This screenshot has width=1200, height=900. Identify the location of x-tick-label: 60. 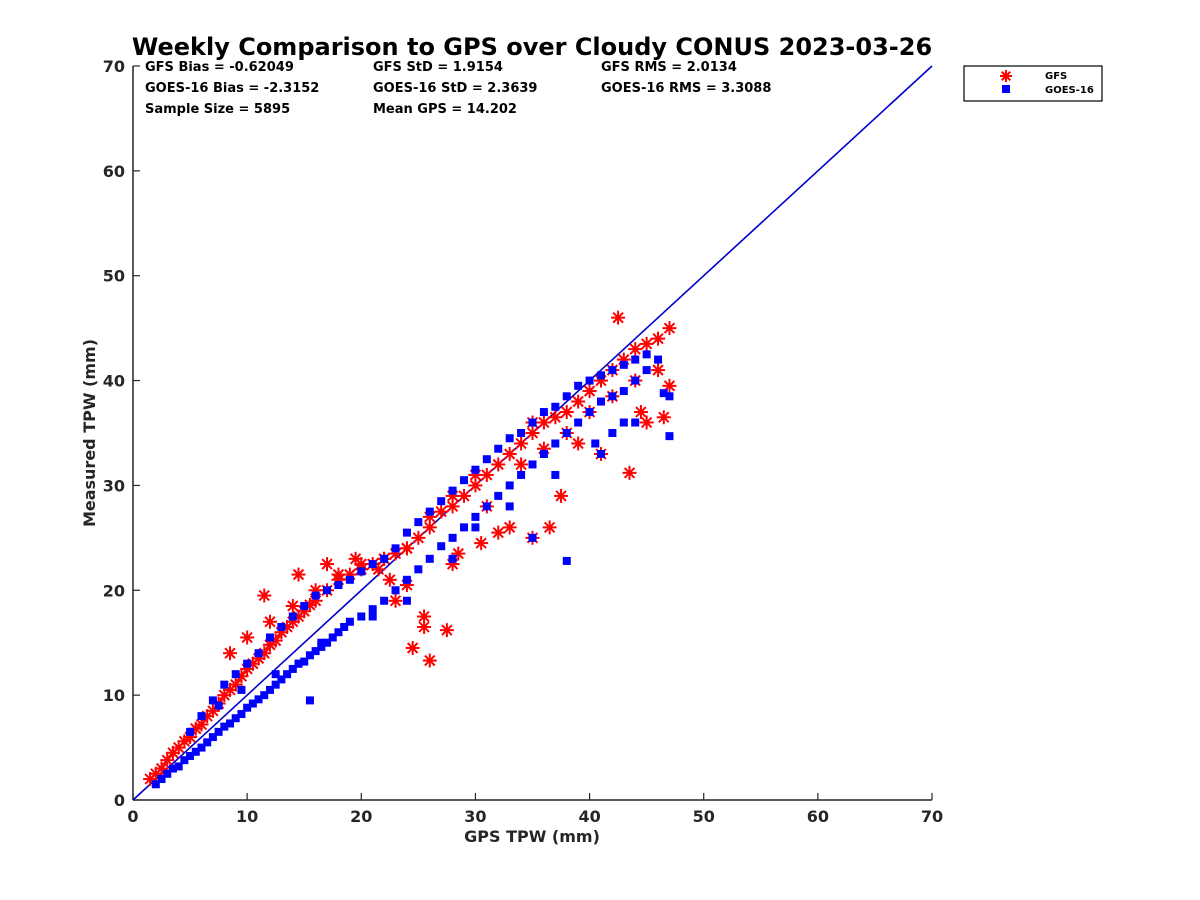
(818, 816).